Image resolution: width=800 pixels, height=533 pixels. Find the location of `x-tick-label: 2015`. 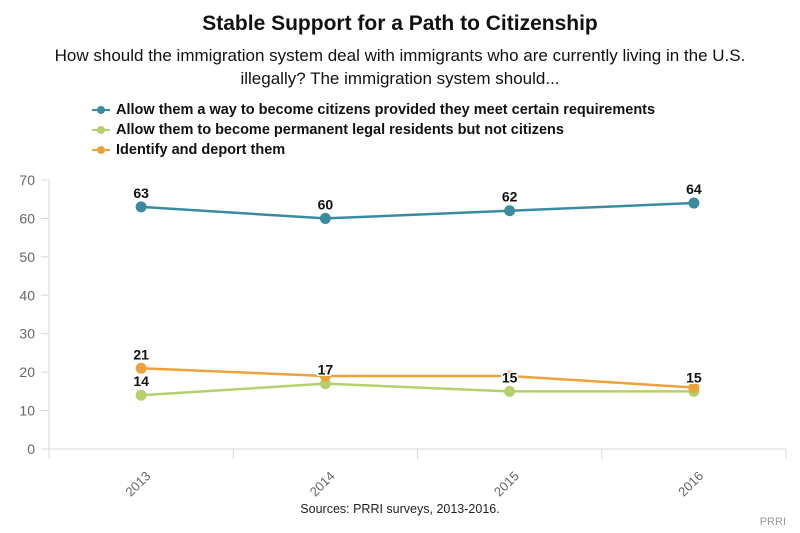

x-tick-label: 2015 is located at coordinates (506, 483).